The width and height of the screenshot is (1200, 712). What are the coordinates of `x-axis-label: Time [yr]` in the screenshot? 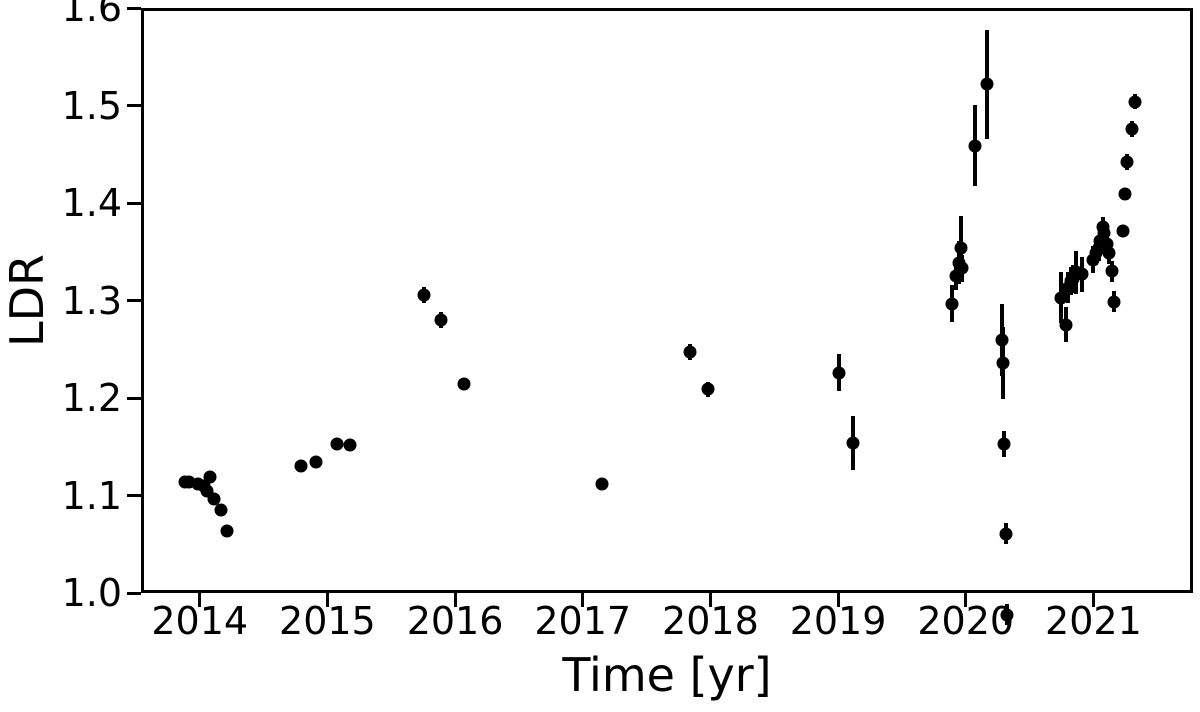 It's located at (667, 675).